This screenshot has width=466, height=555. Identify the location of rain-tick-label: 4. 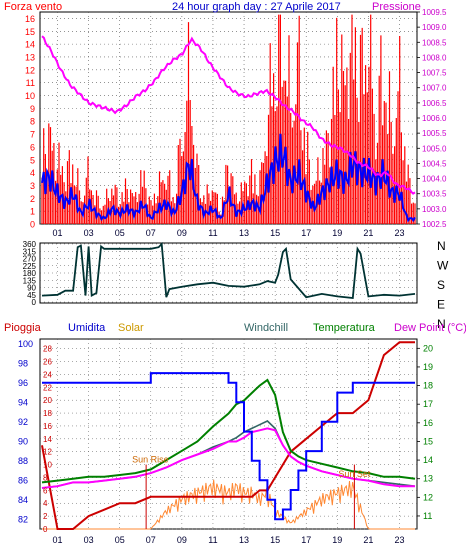
(45, 503).